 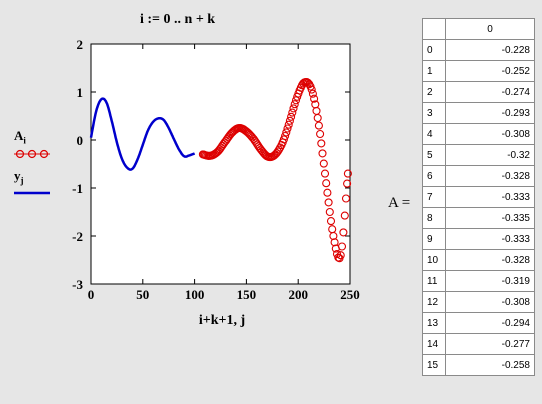 I want to click on matrix-row-index: 3, so click(x=434, y=113).